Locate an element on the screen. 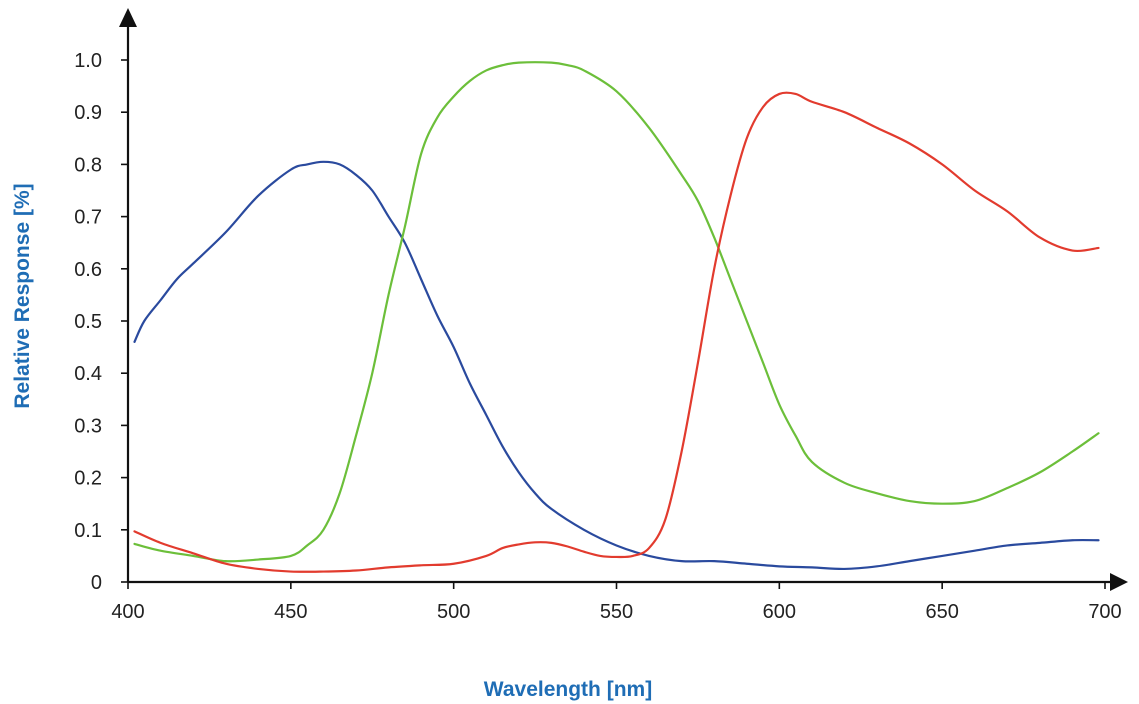 This screenshot has height=704, width=1139. x-tick-label: 650 is located at coordinates (941, 612).